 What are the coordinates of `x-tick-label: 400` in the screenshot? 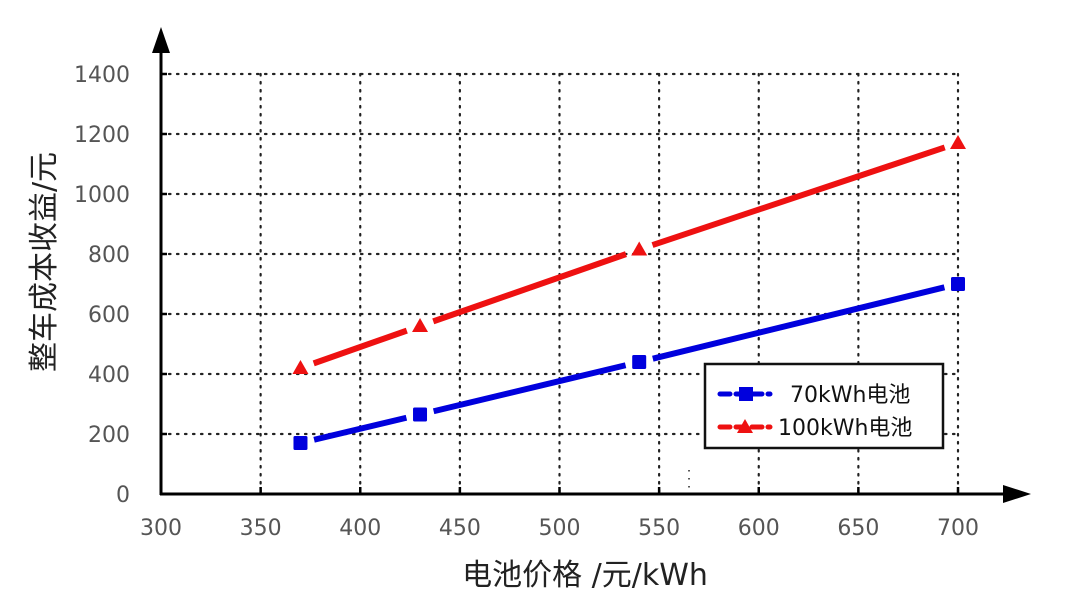 It's located at (360, 528).